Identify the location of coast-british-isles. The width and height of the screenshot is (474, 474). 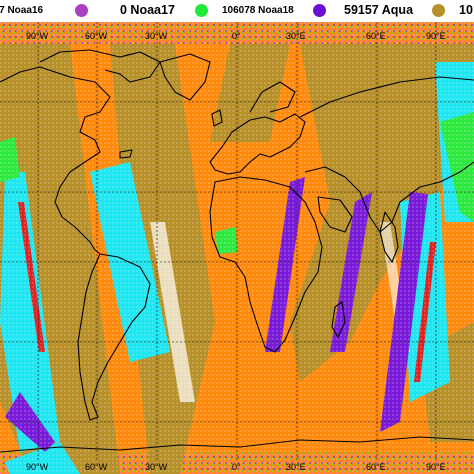
(217, 118).